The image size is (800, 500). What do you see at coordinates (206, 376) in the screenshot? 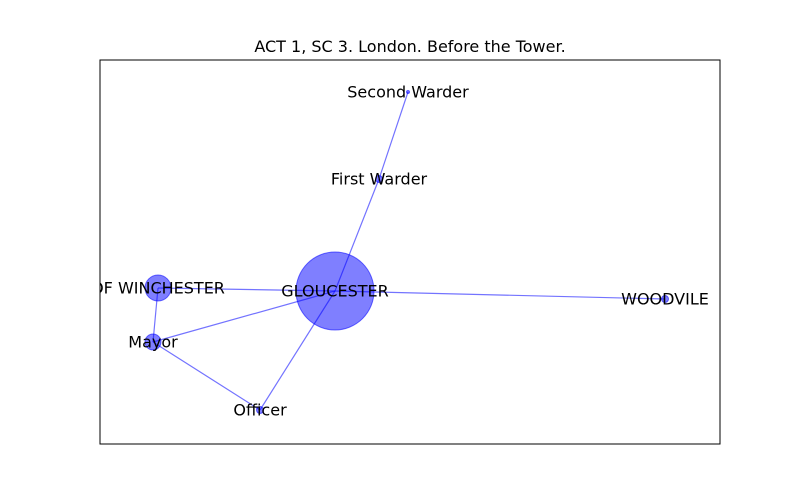
I see `edge-mayor-officer` at bounding box center [206, 376].